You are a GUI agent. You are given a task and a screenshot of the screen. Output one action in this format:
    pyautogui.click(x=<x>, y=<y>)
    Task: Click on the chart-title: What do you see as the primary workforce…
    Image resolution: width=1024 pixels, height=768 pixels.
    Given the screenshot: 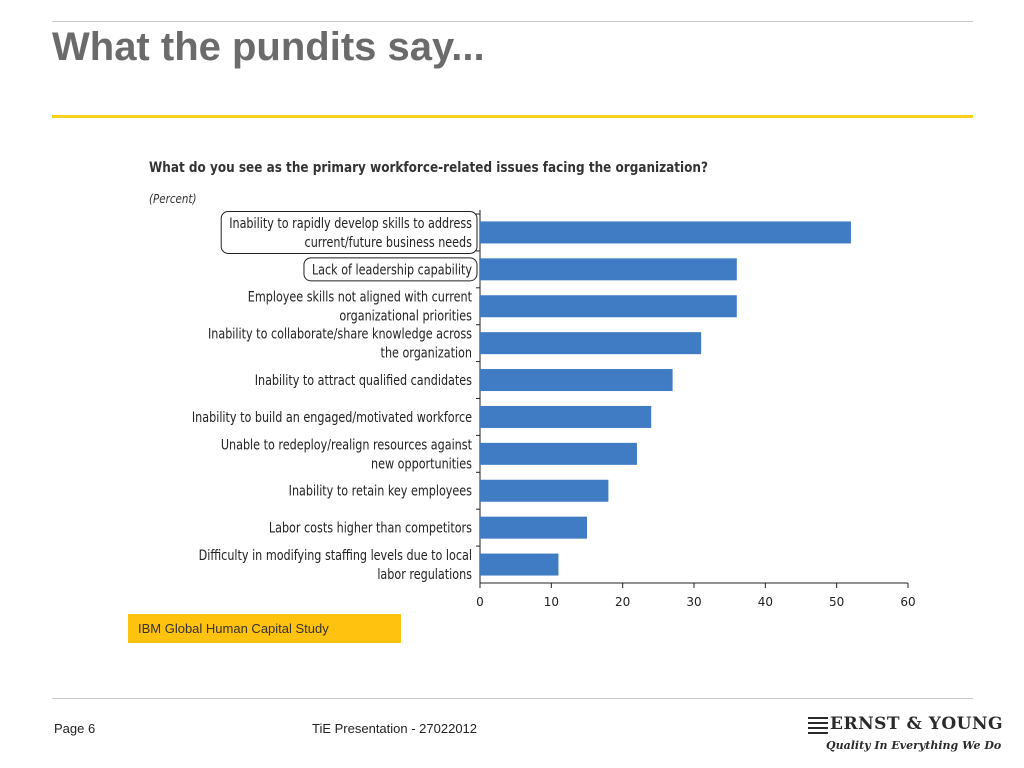 What is the action you would take?
    pyautogui.click(x=428, y=168)
    